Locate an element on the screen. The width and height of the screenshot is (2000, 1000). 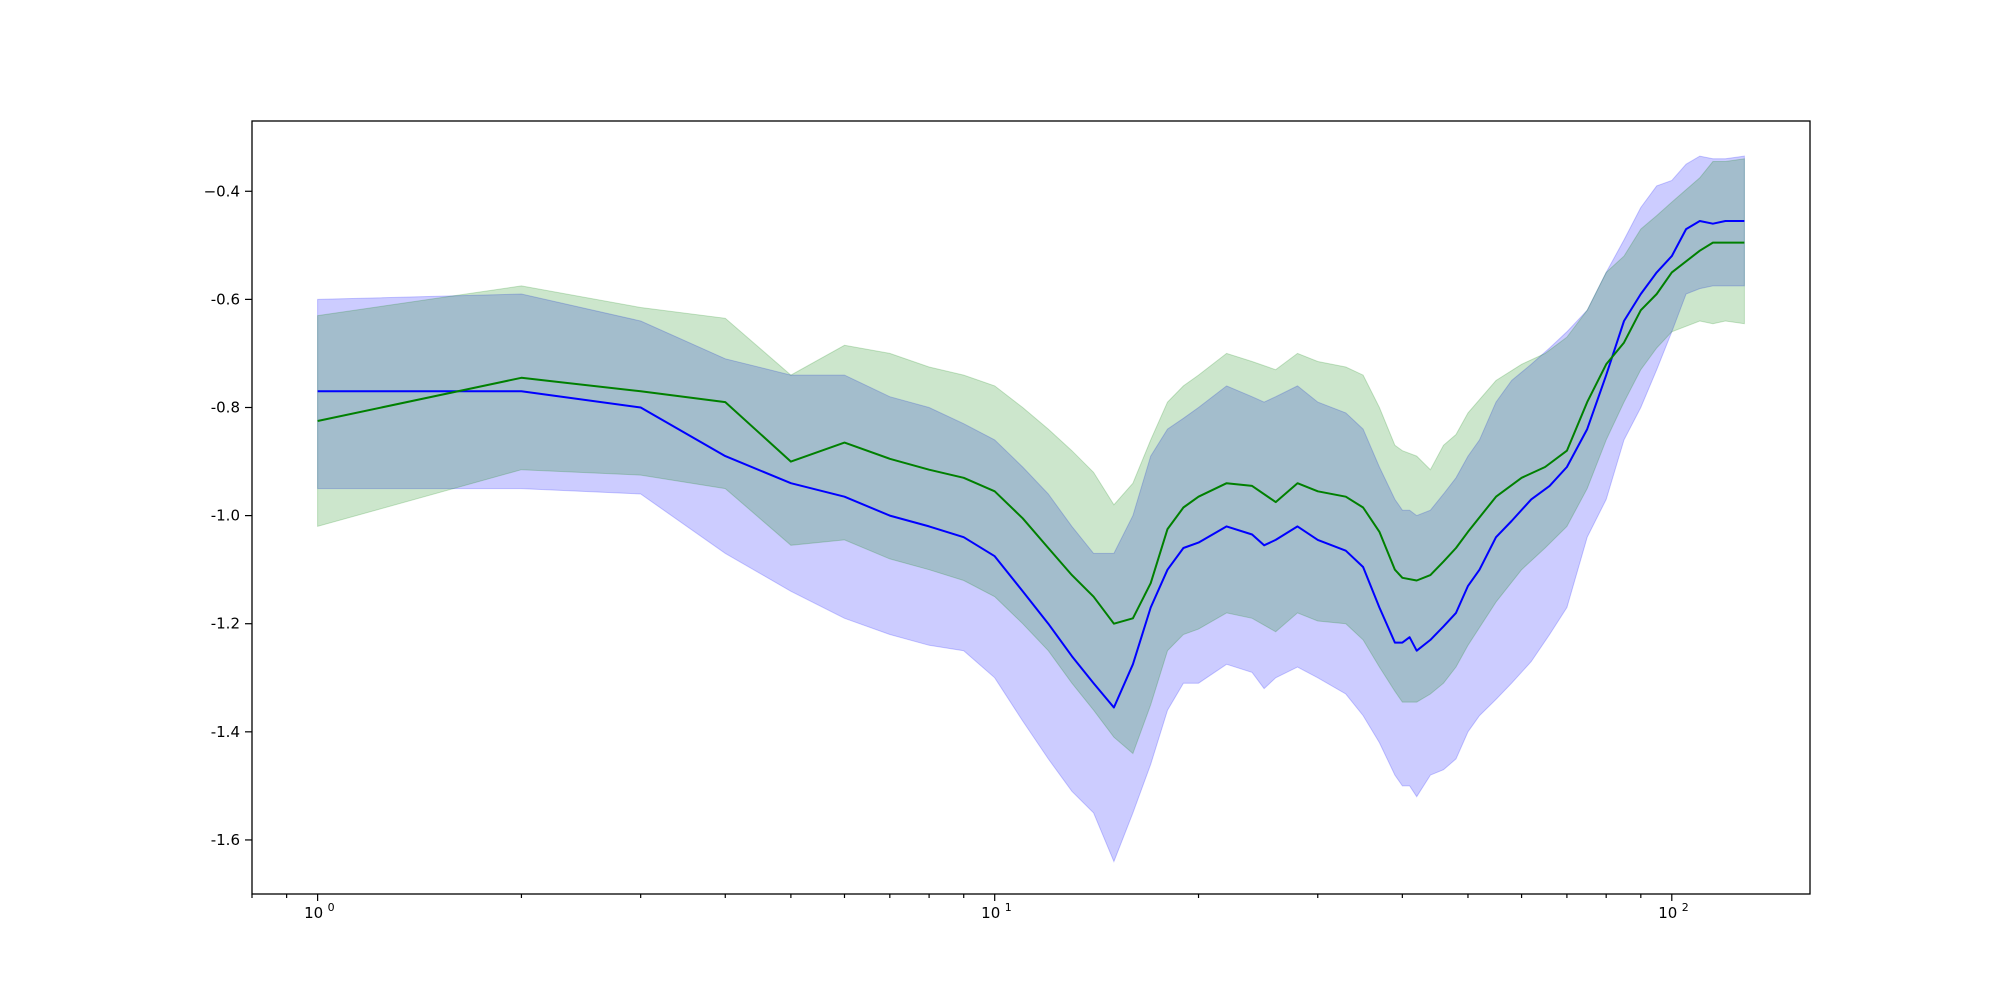
x-tick-exponent: 2 is located at coordinates (1685, 907).